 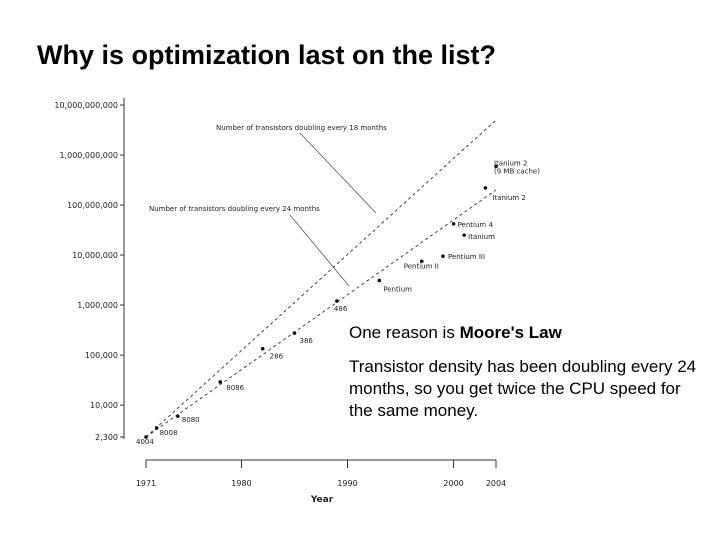 What do you see at coordinates (101, 355) in the screenshot?
I see `y-tick-label: 100,000` at bounding box center [101, 355].